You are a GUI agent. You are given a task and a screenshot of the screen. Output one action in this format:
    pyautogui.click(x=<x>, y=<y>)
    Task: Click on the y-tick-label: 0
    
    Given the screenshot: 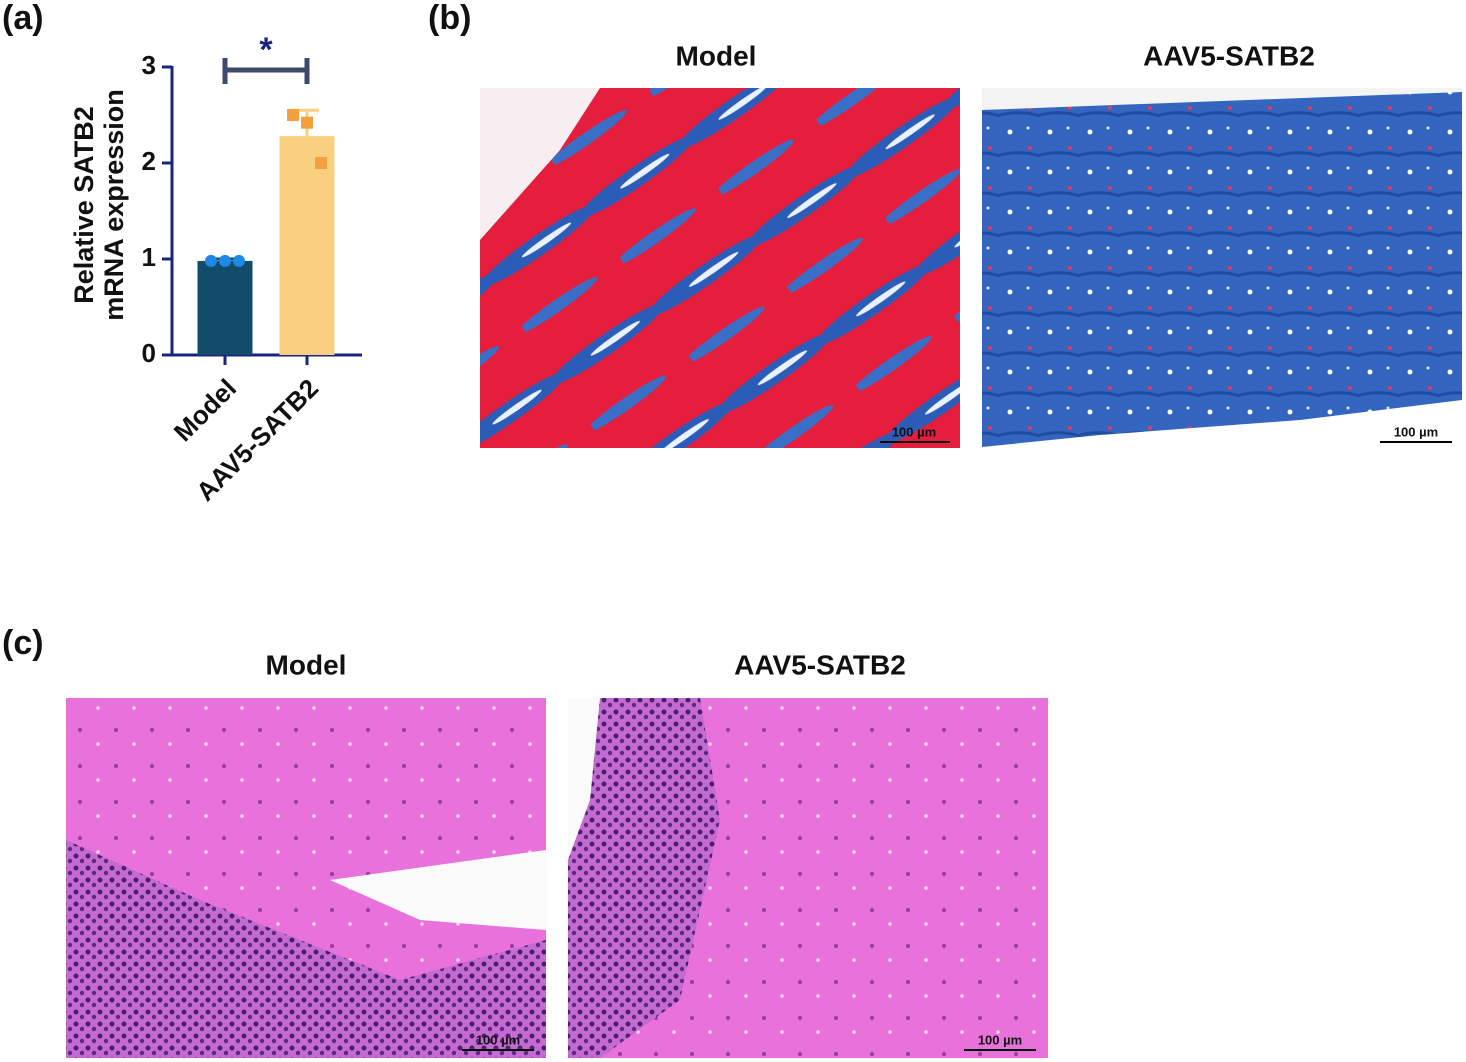 What is the action you would take?
    pyautogui.click(x=149, y=353)
    